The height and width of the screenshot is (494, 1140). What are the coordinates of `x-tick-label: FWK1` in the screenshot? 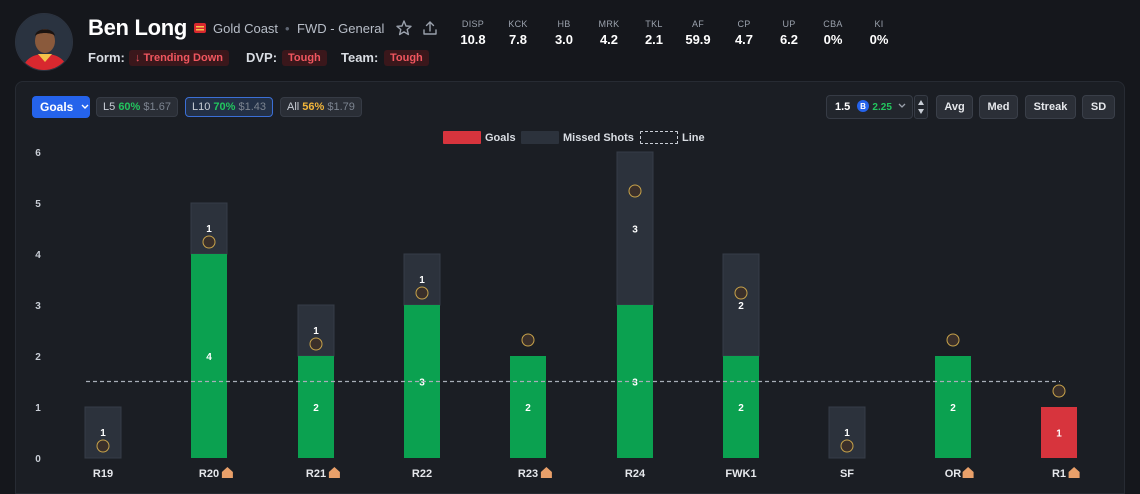 It's located at (740, 474).